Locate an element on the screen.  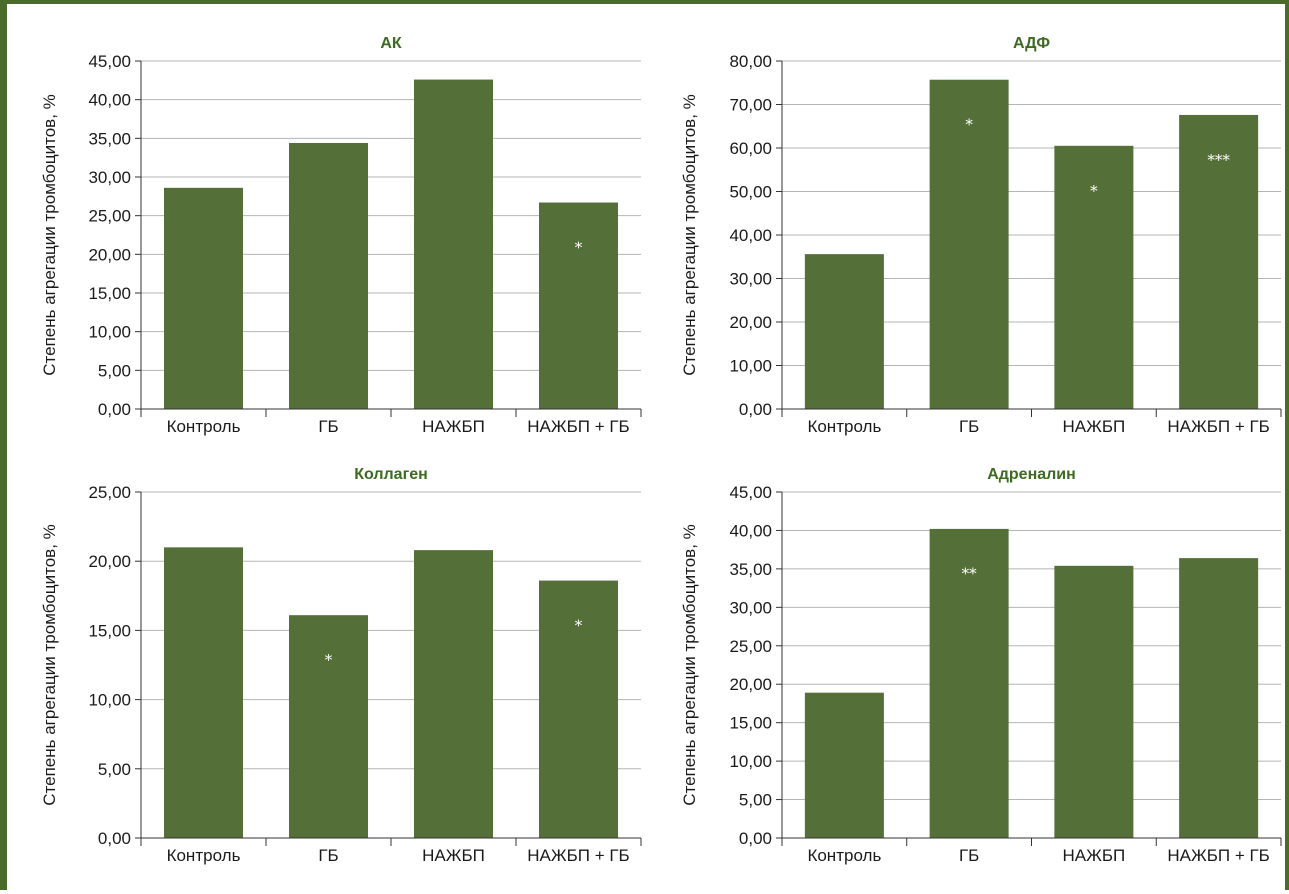
chart-title: АК is located at coordinates (391, 43).